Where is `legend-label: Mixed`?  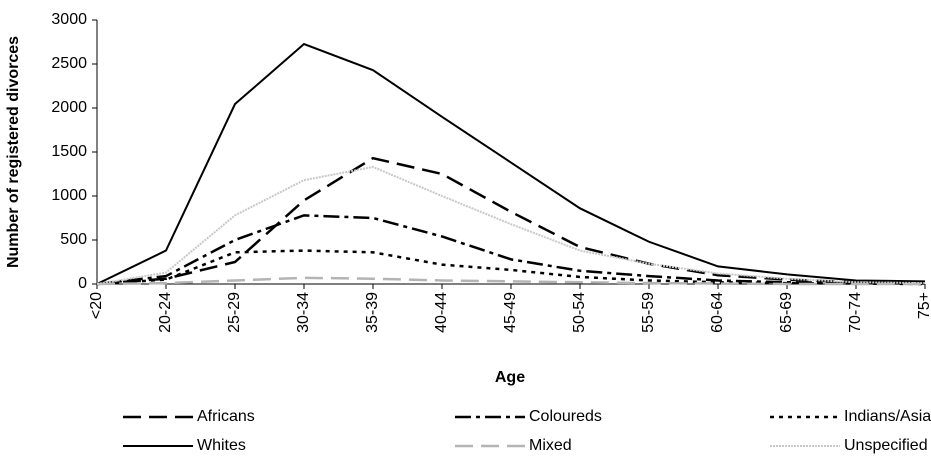 legend-label: Mixed is located at coordinates (550, 445).